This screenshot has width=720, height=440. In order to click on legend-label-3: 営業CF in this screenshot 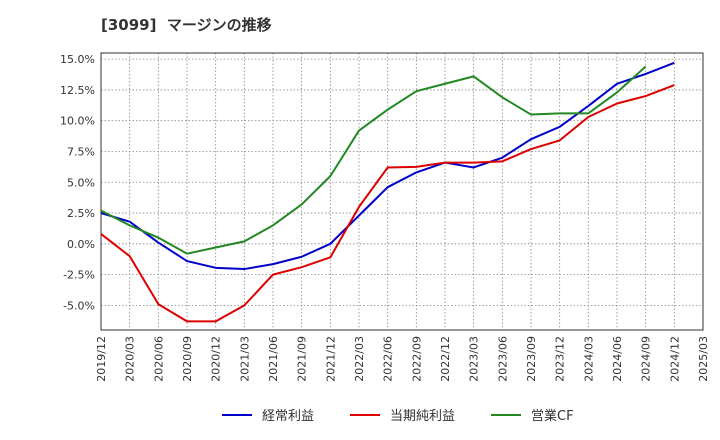, I will do `click(552, 416)`.